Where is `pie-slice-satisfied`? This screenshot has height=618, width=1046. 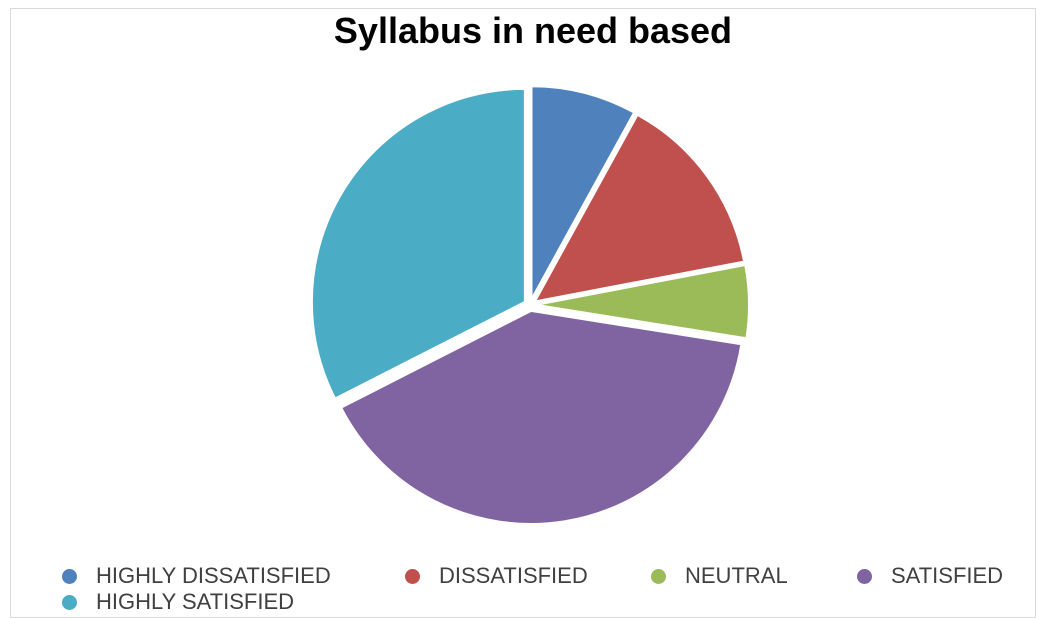 pie-slice-satisfied is located at coordinates (541, 417).